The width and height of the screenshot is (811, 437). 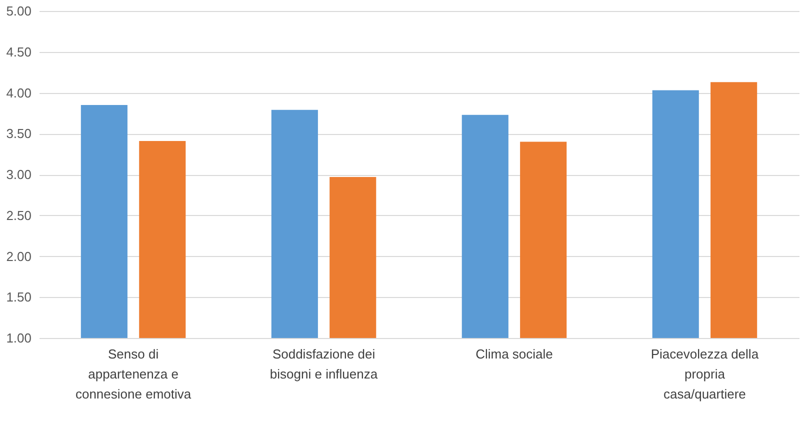 I want to click on x-tick-label: Senso di appartenenza e connesione emotiva, so click(x=133, y=374).